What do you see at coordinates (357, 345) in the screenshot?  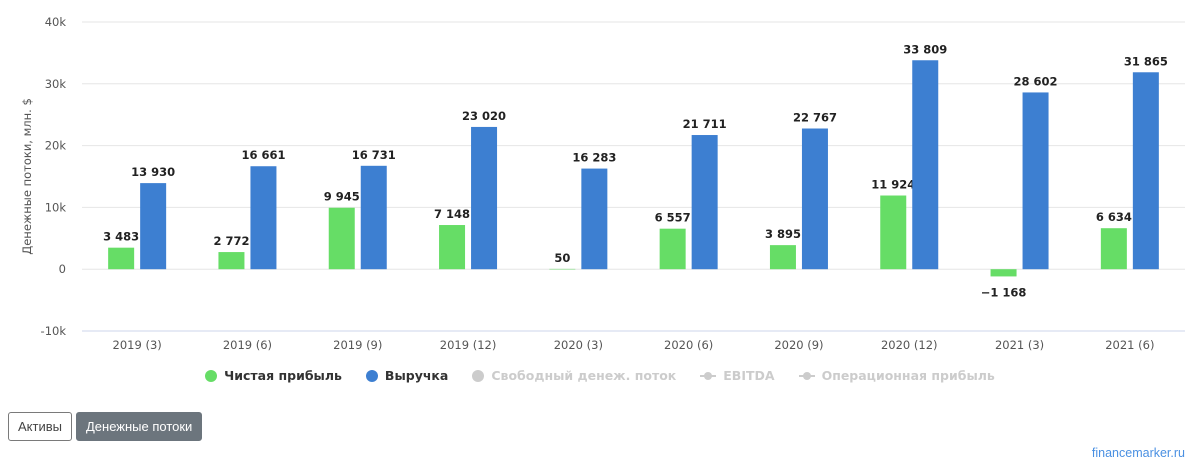 I see `x-tick-label: 2019 (9)` at bounding box center [357, 345].